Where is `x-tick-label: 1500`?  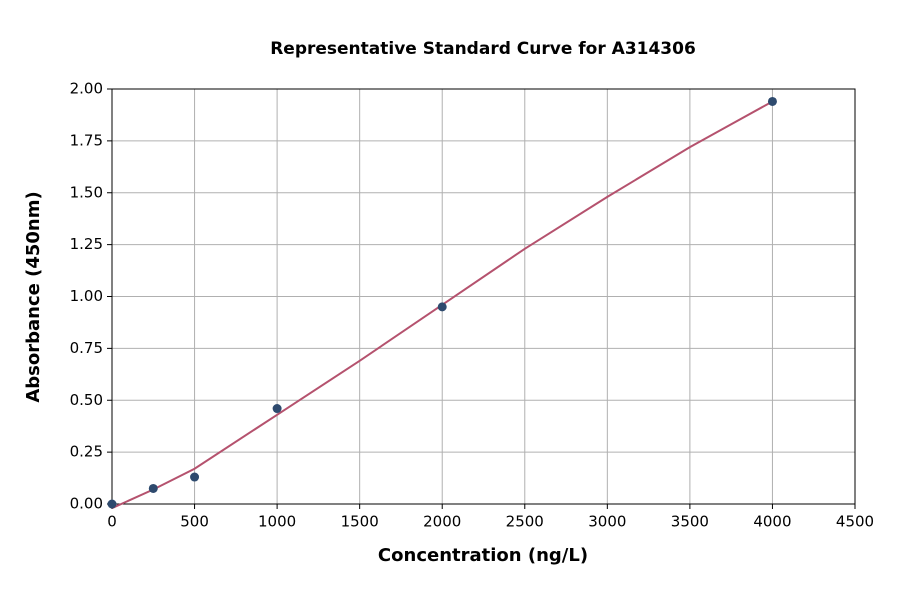 x-tick-label: 1500 is located at coordinates (360, 522).